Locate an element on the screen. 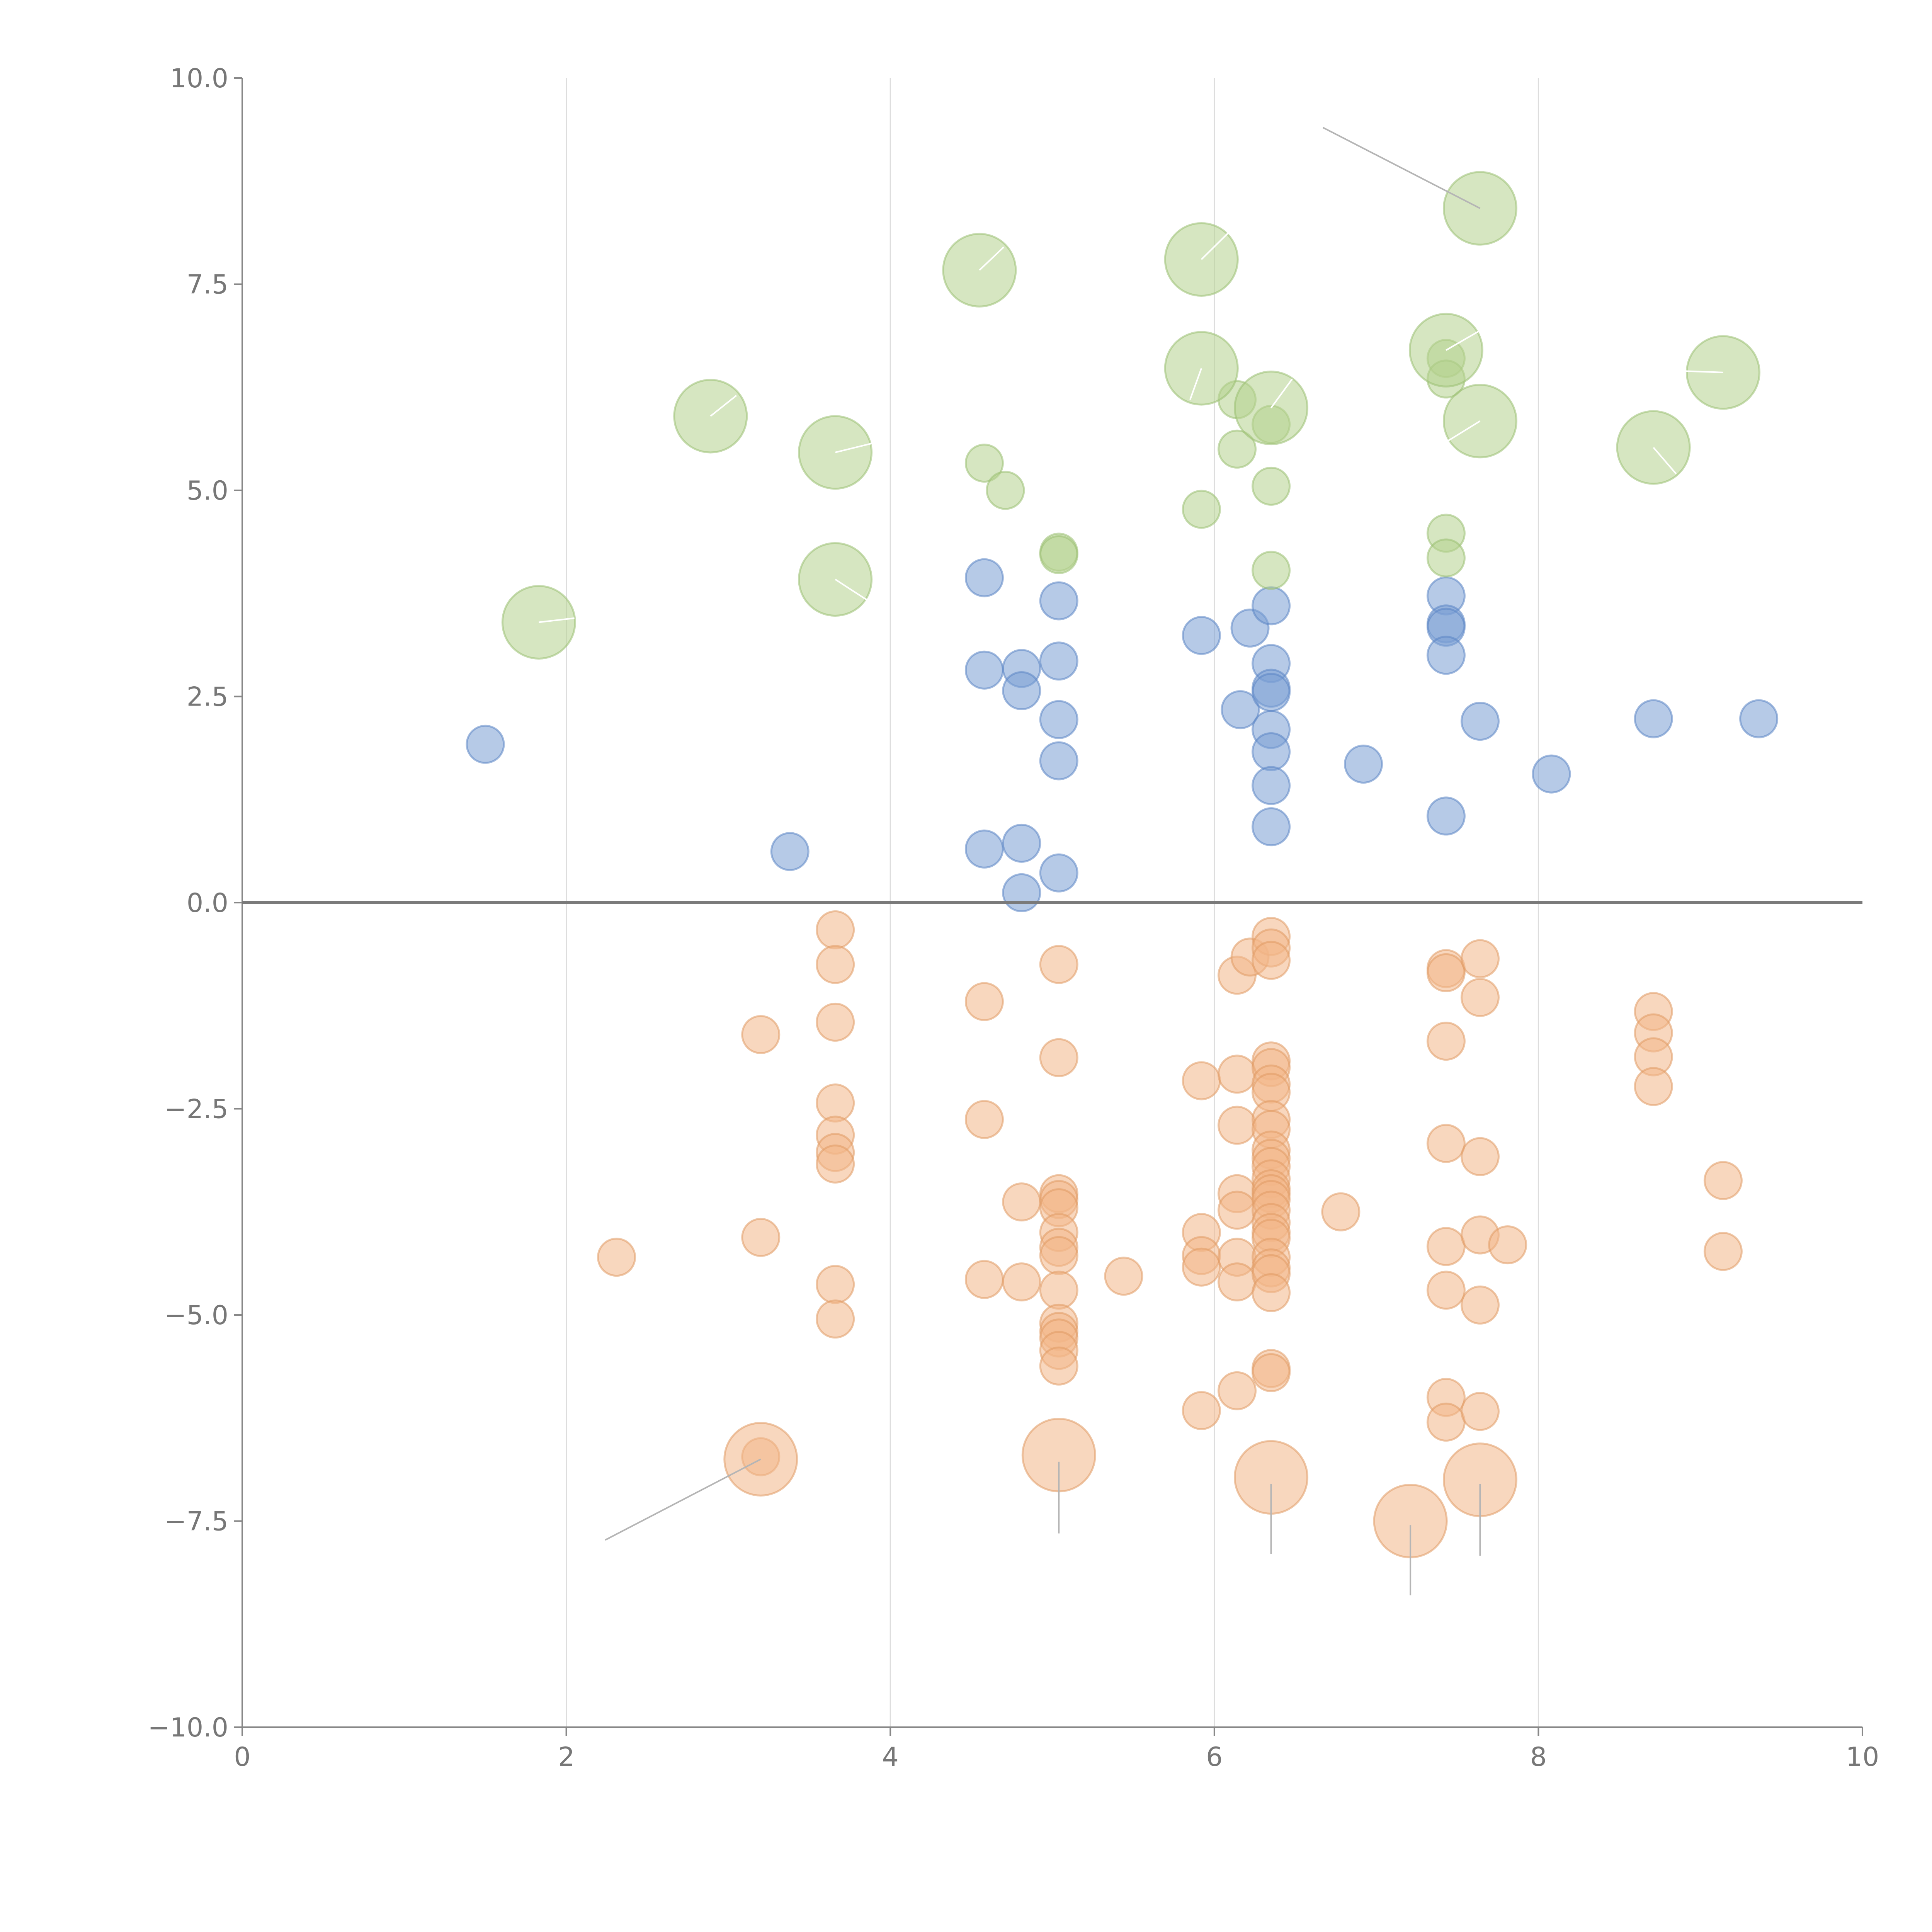 The image size is (1932, 1932). x-tick-label: 2 is located at coordinates (567, 1757).